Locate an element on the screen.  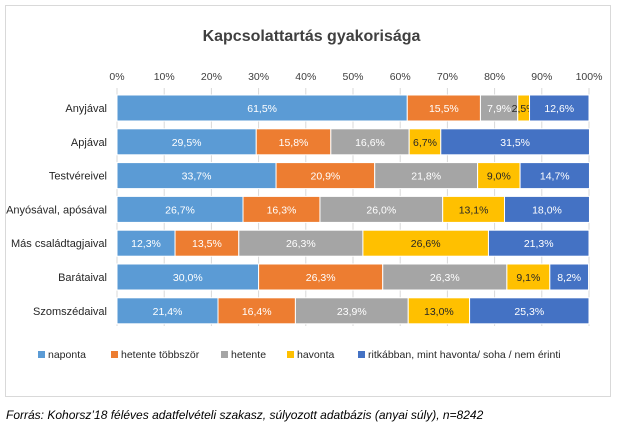
x-tick-label: 40% is located at coordinates (305, 77).